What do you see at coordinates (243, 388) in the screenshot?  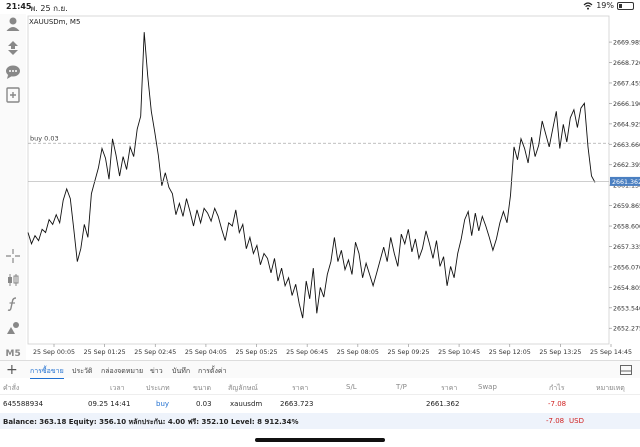 I see `header-symbol: สัญลักษณ์` at bounding box center [243, 388].